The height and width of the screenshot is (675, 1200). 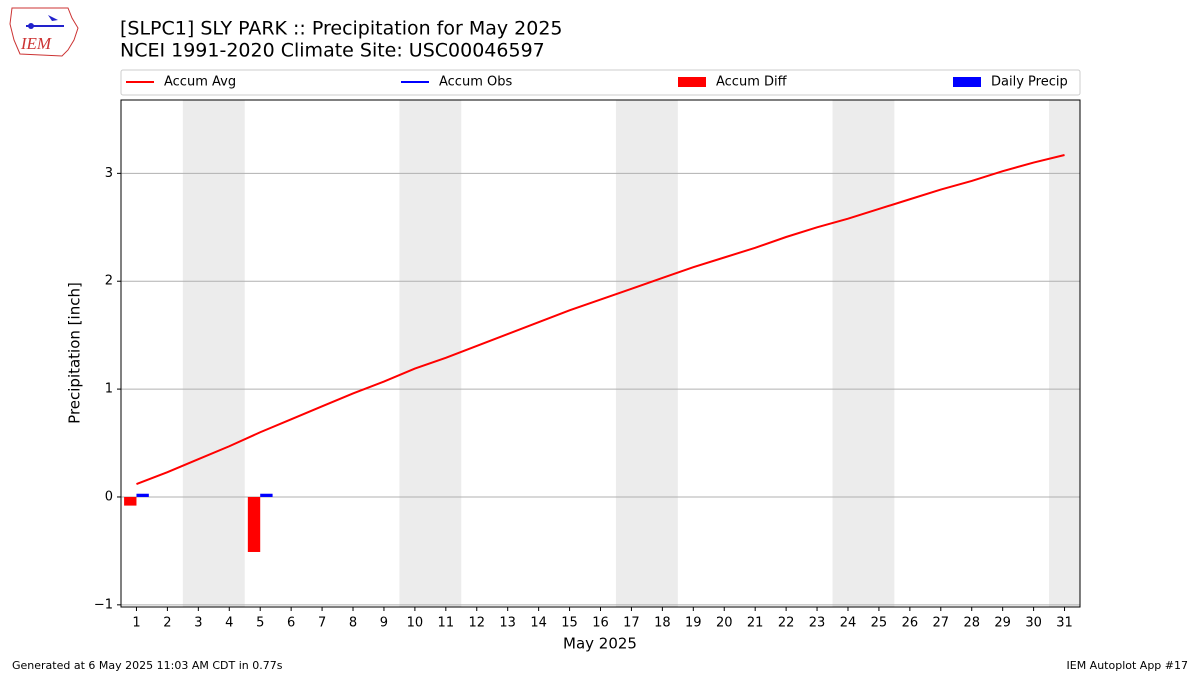 What do you see at coordinates (384, 623) in the screenshot?
I see `x-tick-label: 9` at bounding box center [384, 623].